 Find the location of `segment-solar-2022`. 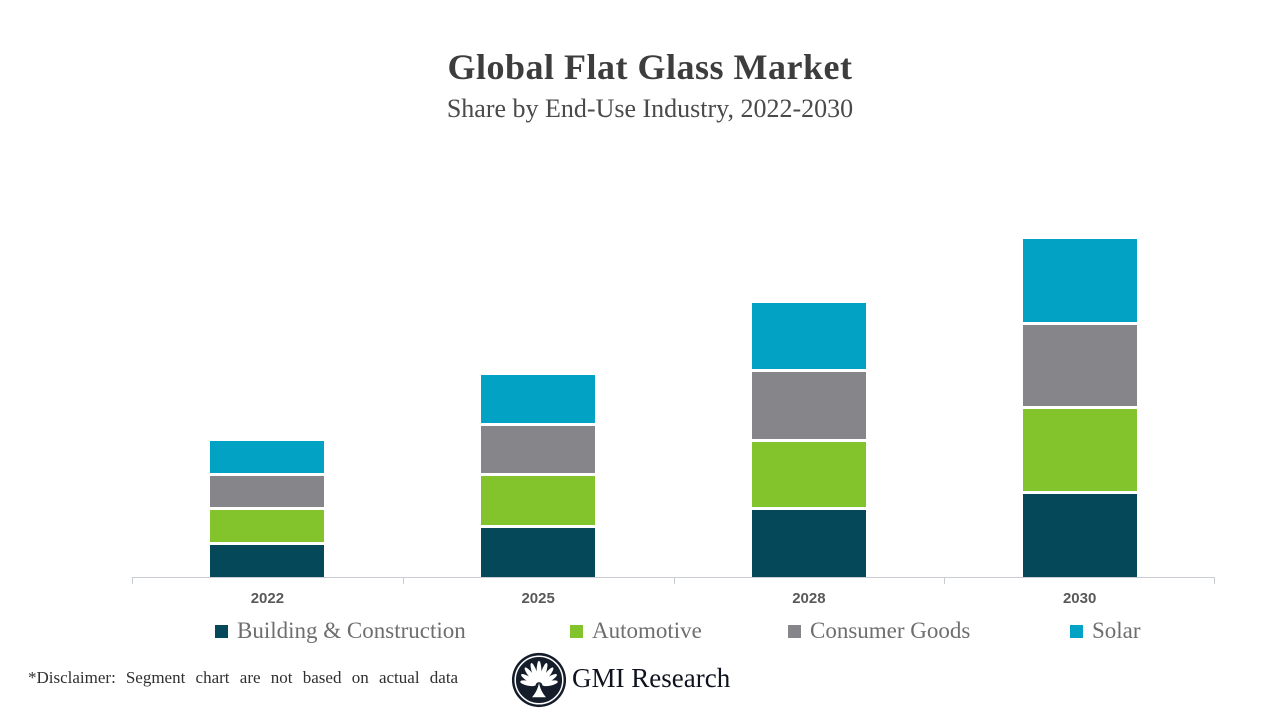

segment-solar-2022 is located at coordinates (267, 457).